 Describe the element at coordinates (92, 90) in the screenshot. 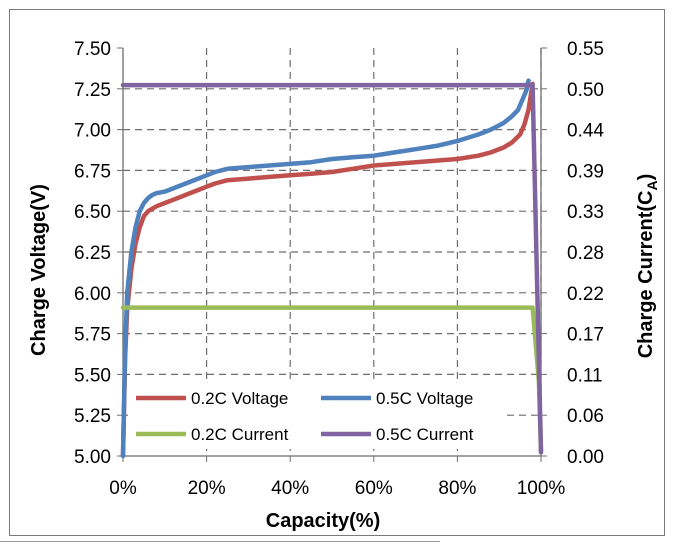

I see `left-tick-label: 7.25` at that location.